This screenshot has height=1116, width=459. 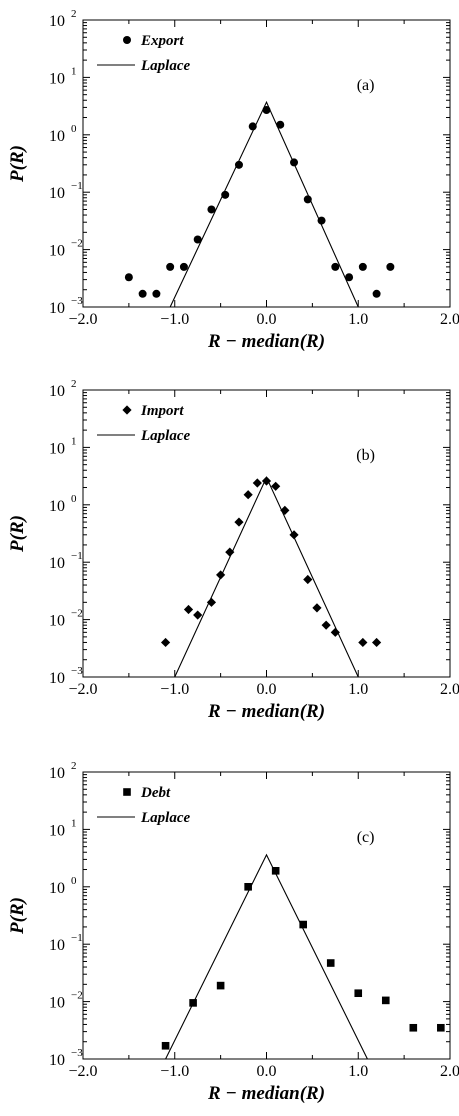 What do you see at coordinates (162, 411) in the screenshot?
I see `legend-label: Import` at bounding box center [162, 411].